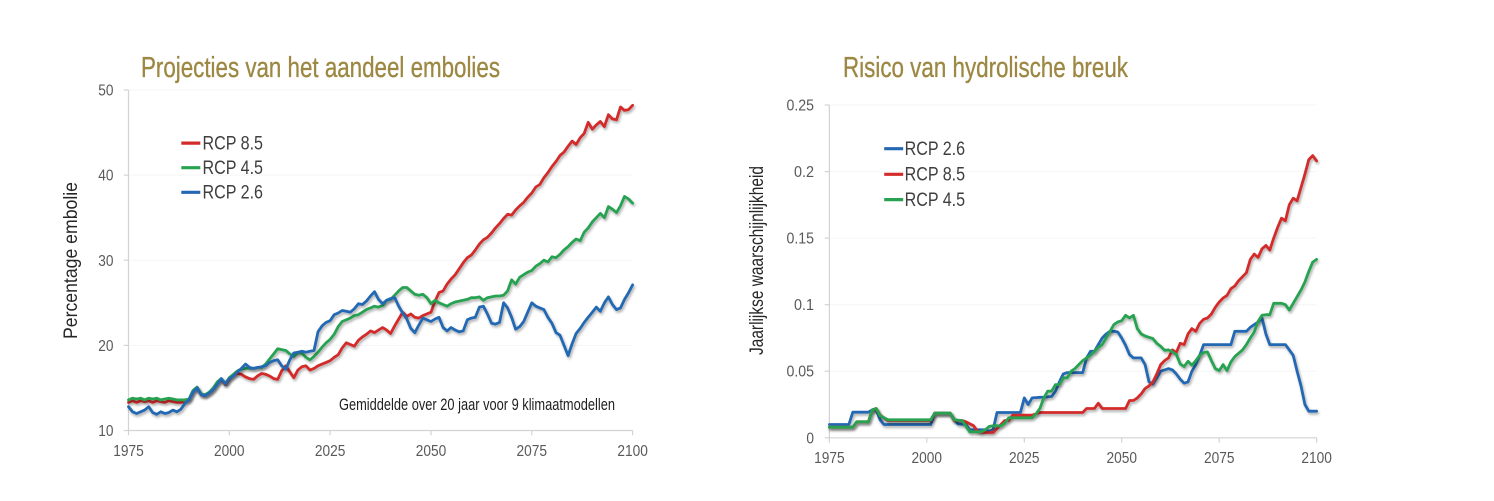 This screenshot has width=1494, height=501. Describe the element at coordinates (757, 260) in the screenshot. I see `svg-text: Jaarlijkse waarschijnlijkheid` at that location.